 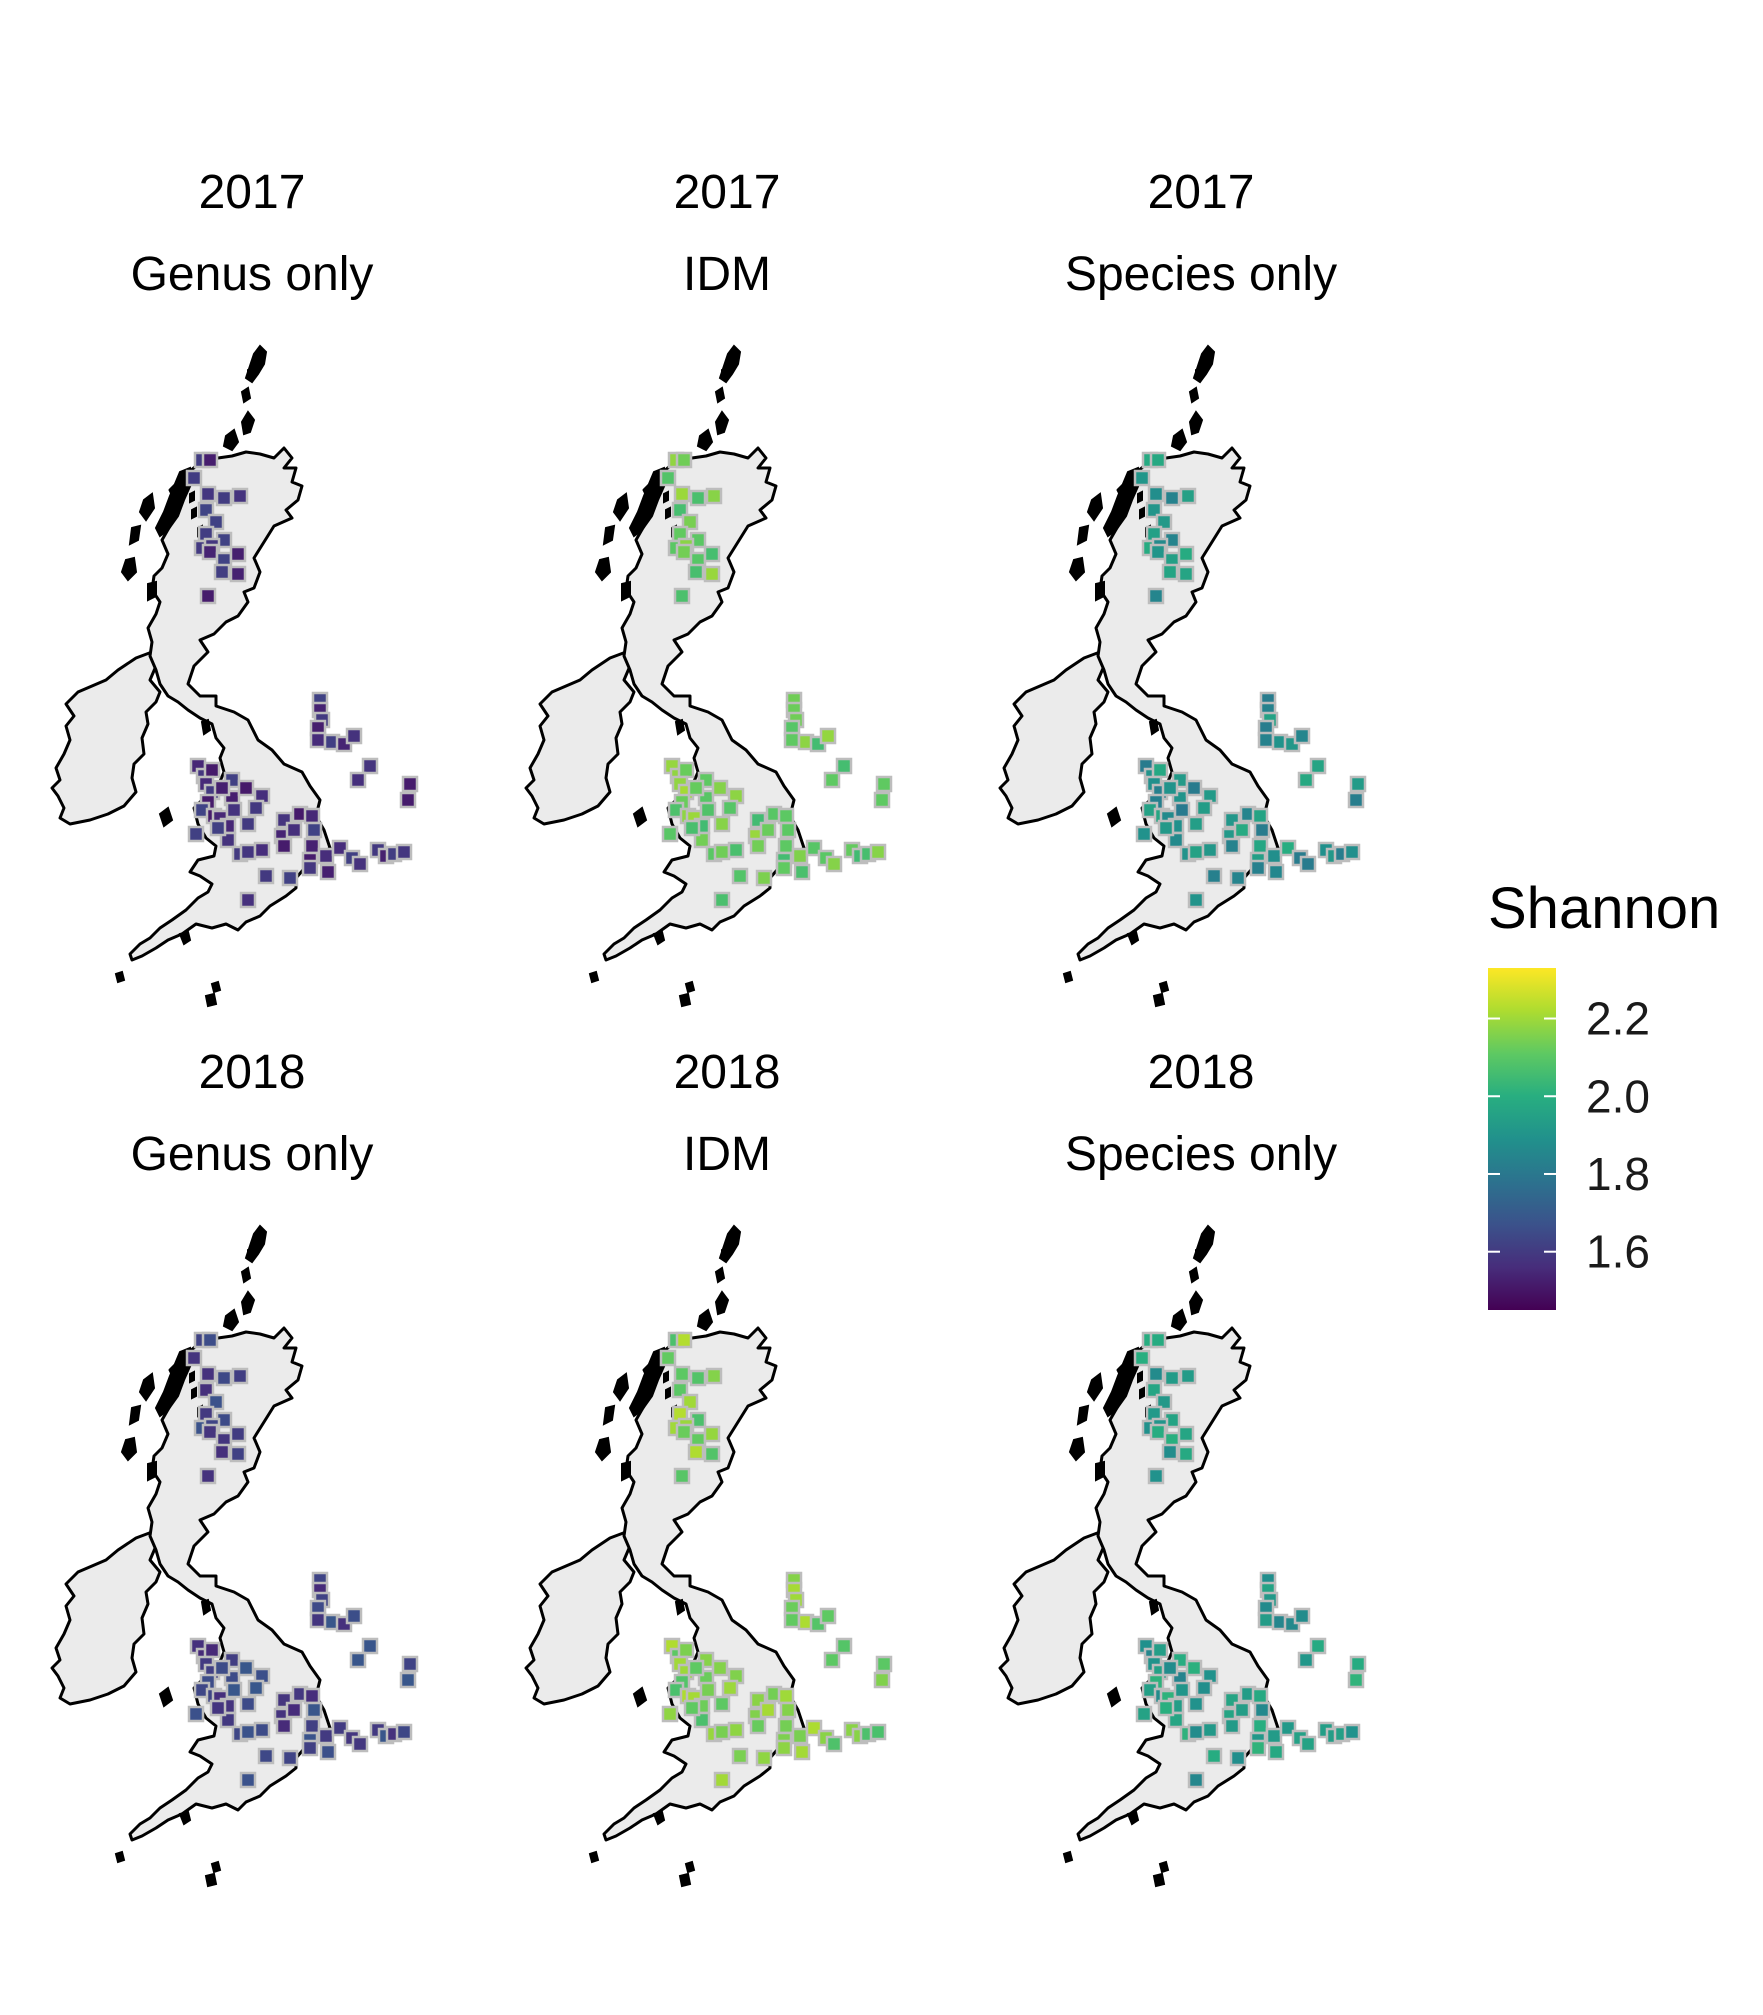 I want to click on panel-model-label: Species only, so click(x=1201, y=274).